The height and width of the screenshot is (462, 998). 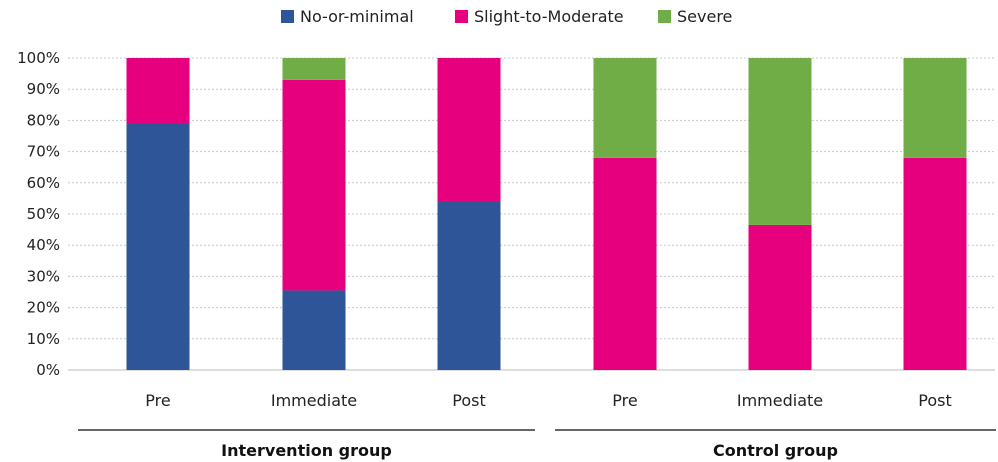 I want to click on y-tick-label: 0%, so click(x=48, y=370).